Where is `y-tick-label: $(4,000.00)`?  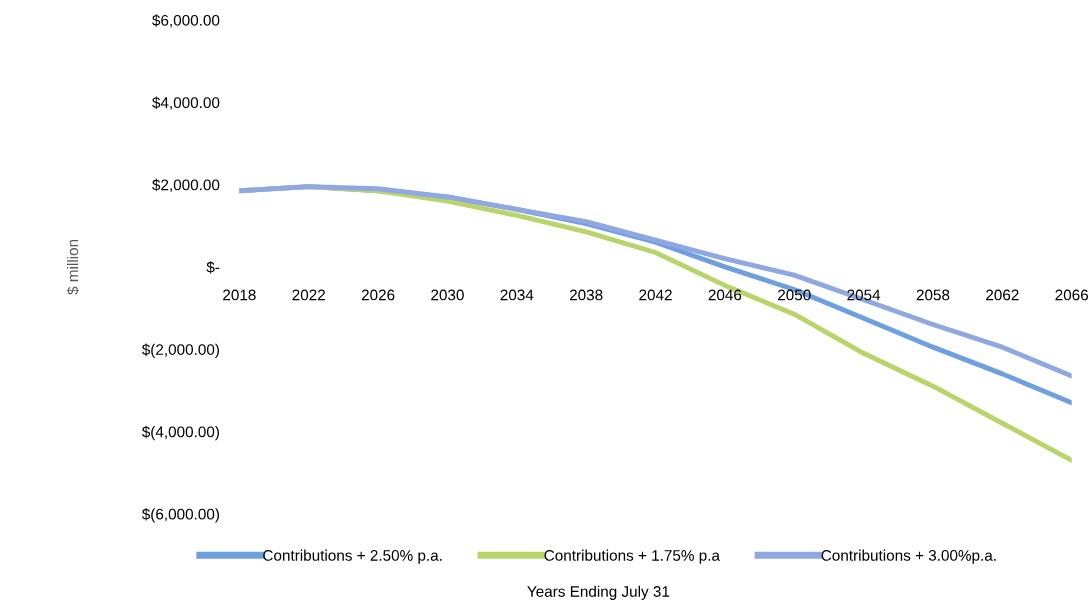 y-tick-label: $(4,000.00) is located at coordinates (180, 433).